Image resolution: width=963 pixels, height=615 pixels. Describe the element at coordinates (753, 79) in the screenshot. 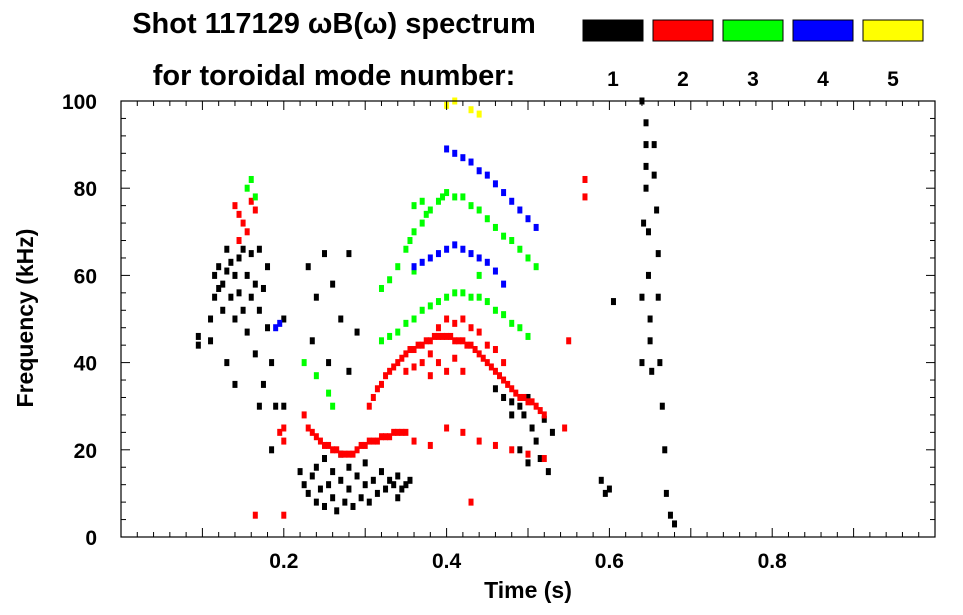

I see `legend-label-3: 3` at that location.